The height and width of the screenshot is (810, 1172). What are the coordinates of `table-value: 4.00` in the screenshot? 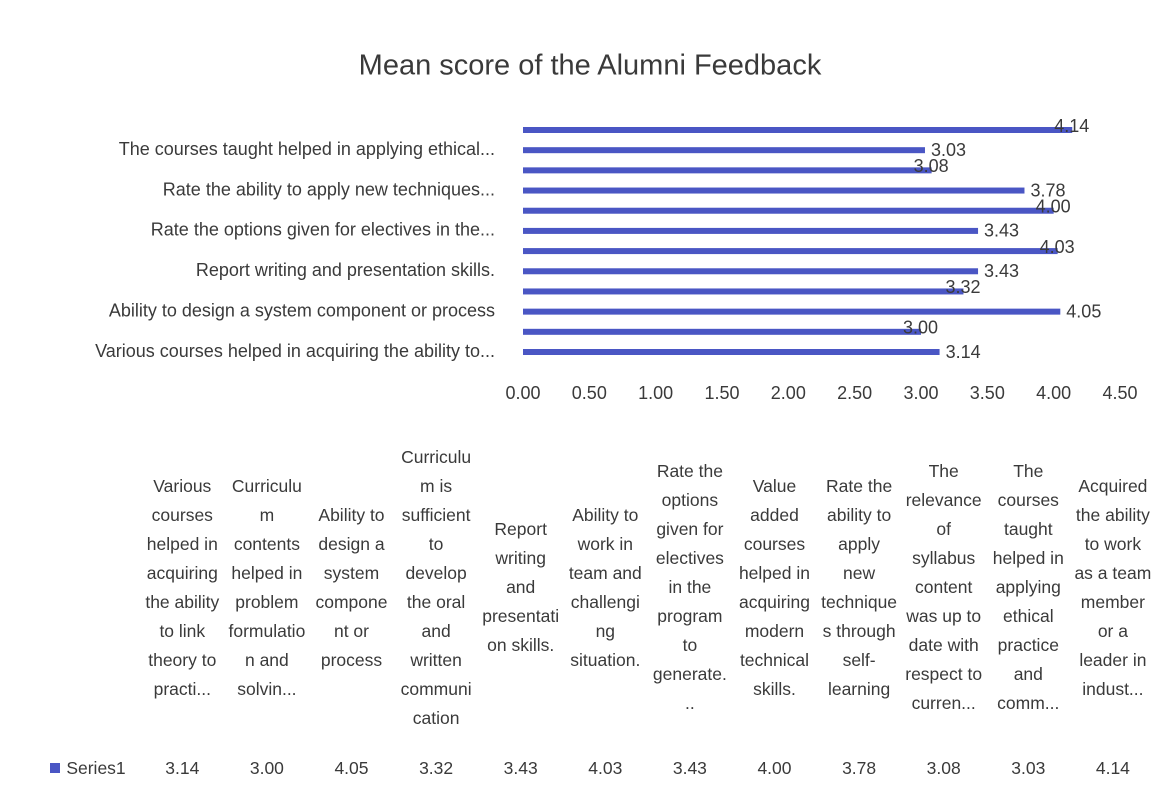 It's located at (774, 767).